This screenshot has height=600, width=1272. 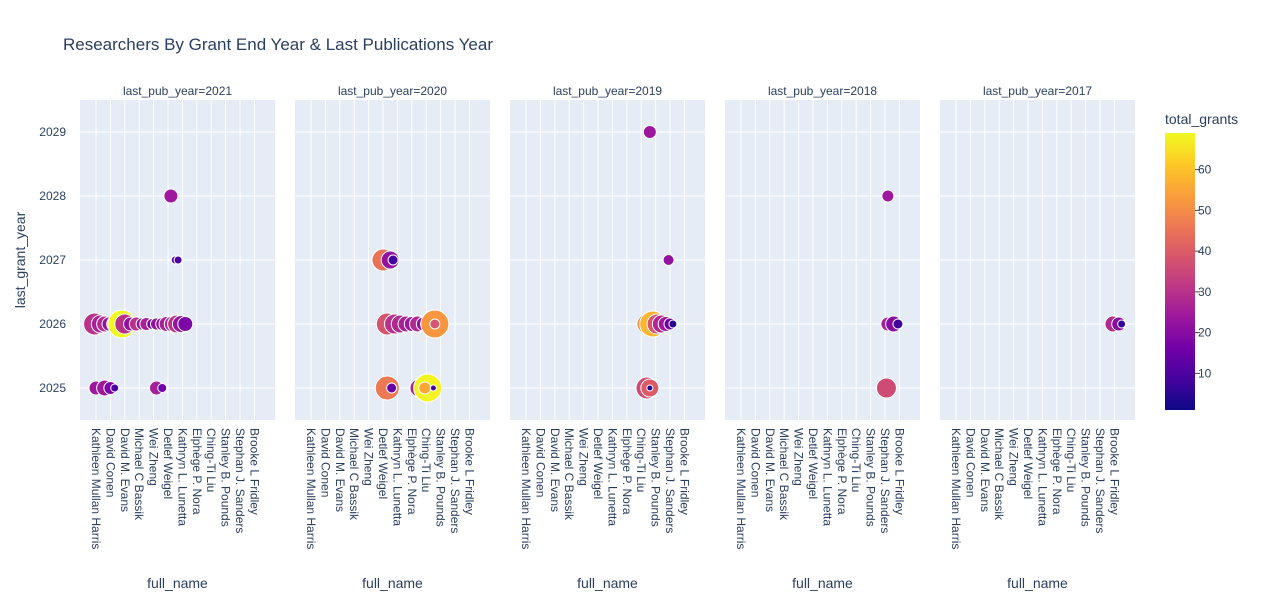 I want to click on facet-label: last_pub_year=2018, so click(x=822, y=91).